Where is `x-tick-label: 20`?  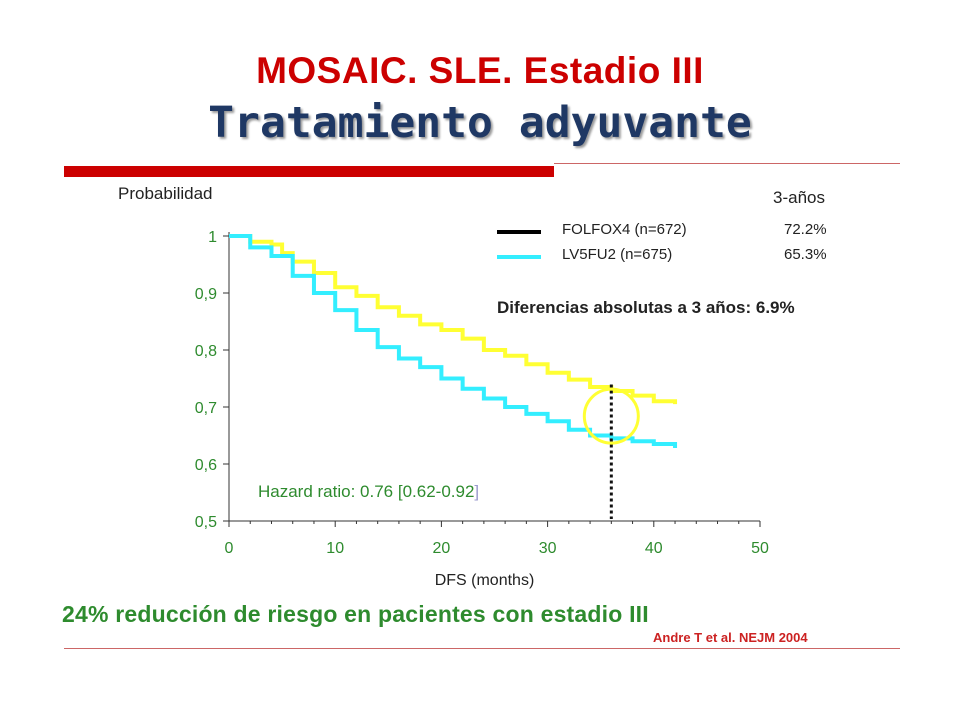
x-tick-label: 20 is located at coordinates (442, 548).